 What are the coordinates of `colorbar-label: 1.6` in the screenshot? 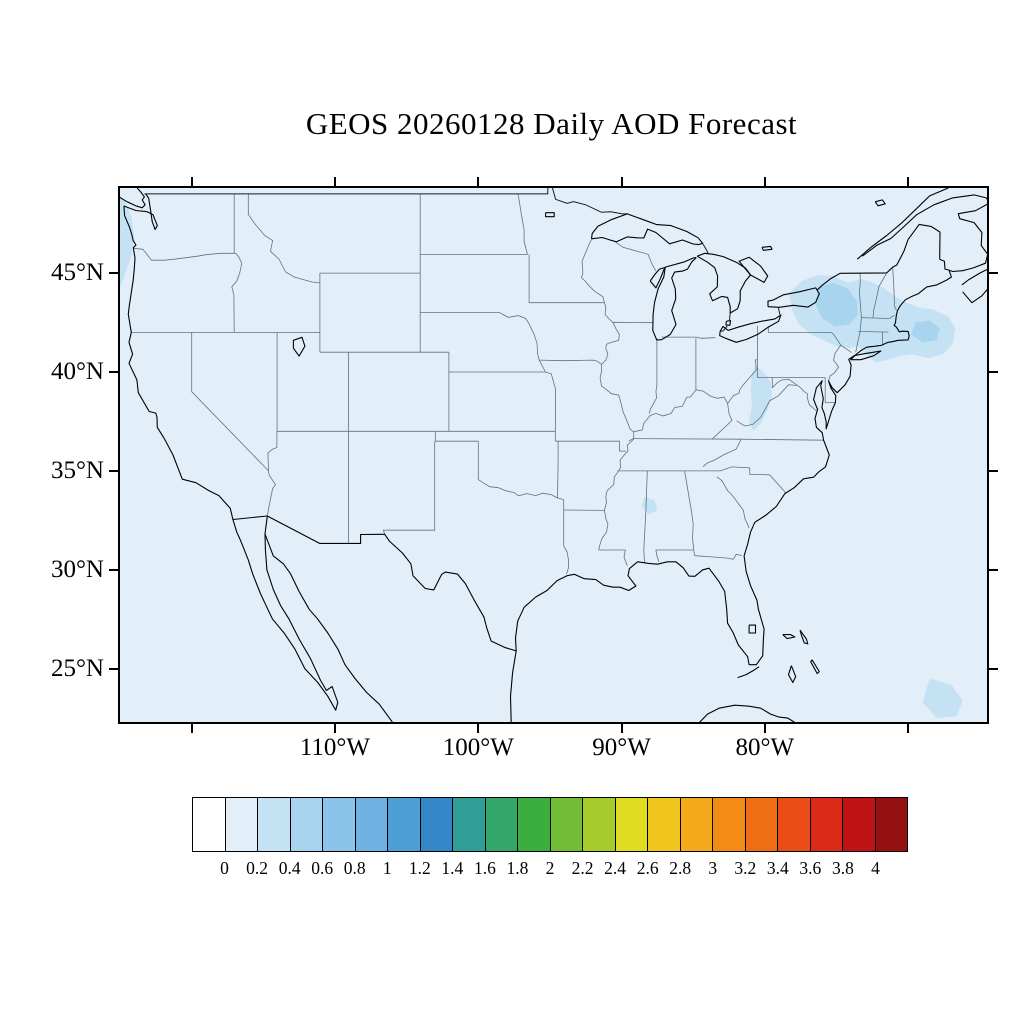 It's located at (484, 868).